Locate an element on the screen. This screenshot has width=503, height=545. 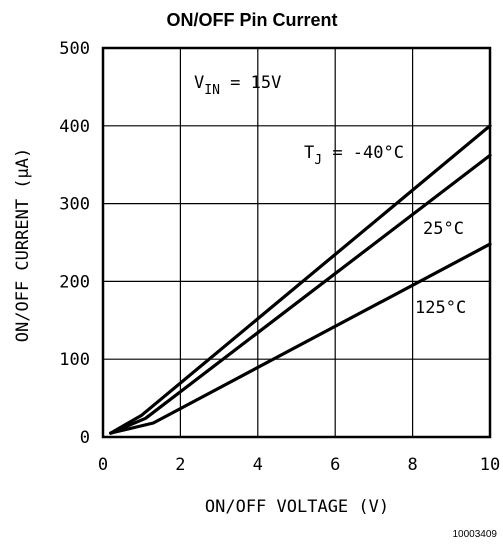
x-tick-labels: 0 2 4 6 8 10 is located at coordinates (299, 465).